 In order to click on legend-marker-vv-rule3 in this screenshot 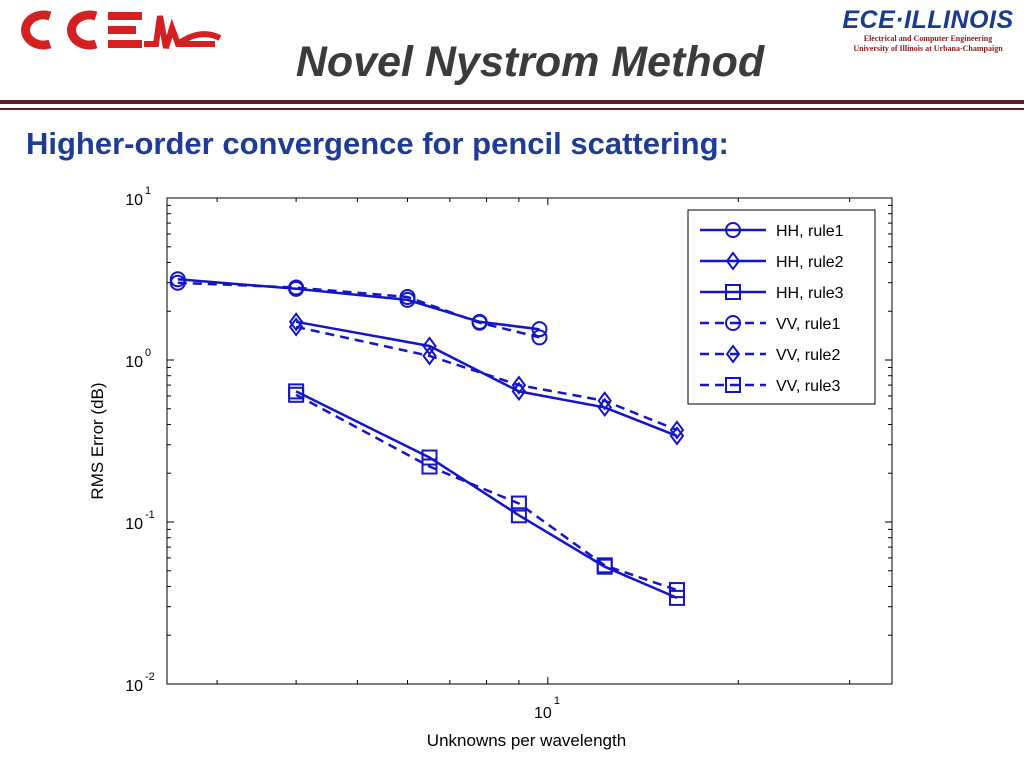, I will do `click(733, 385)`.